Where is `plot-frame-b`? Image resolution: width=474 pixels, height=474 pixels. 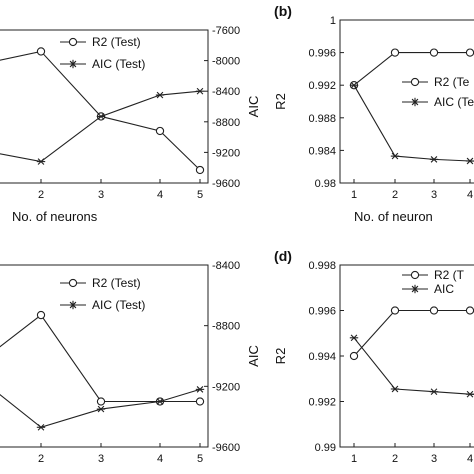
plot-frame-b is located at coordinates (406, 101).